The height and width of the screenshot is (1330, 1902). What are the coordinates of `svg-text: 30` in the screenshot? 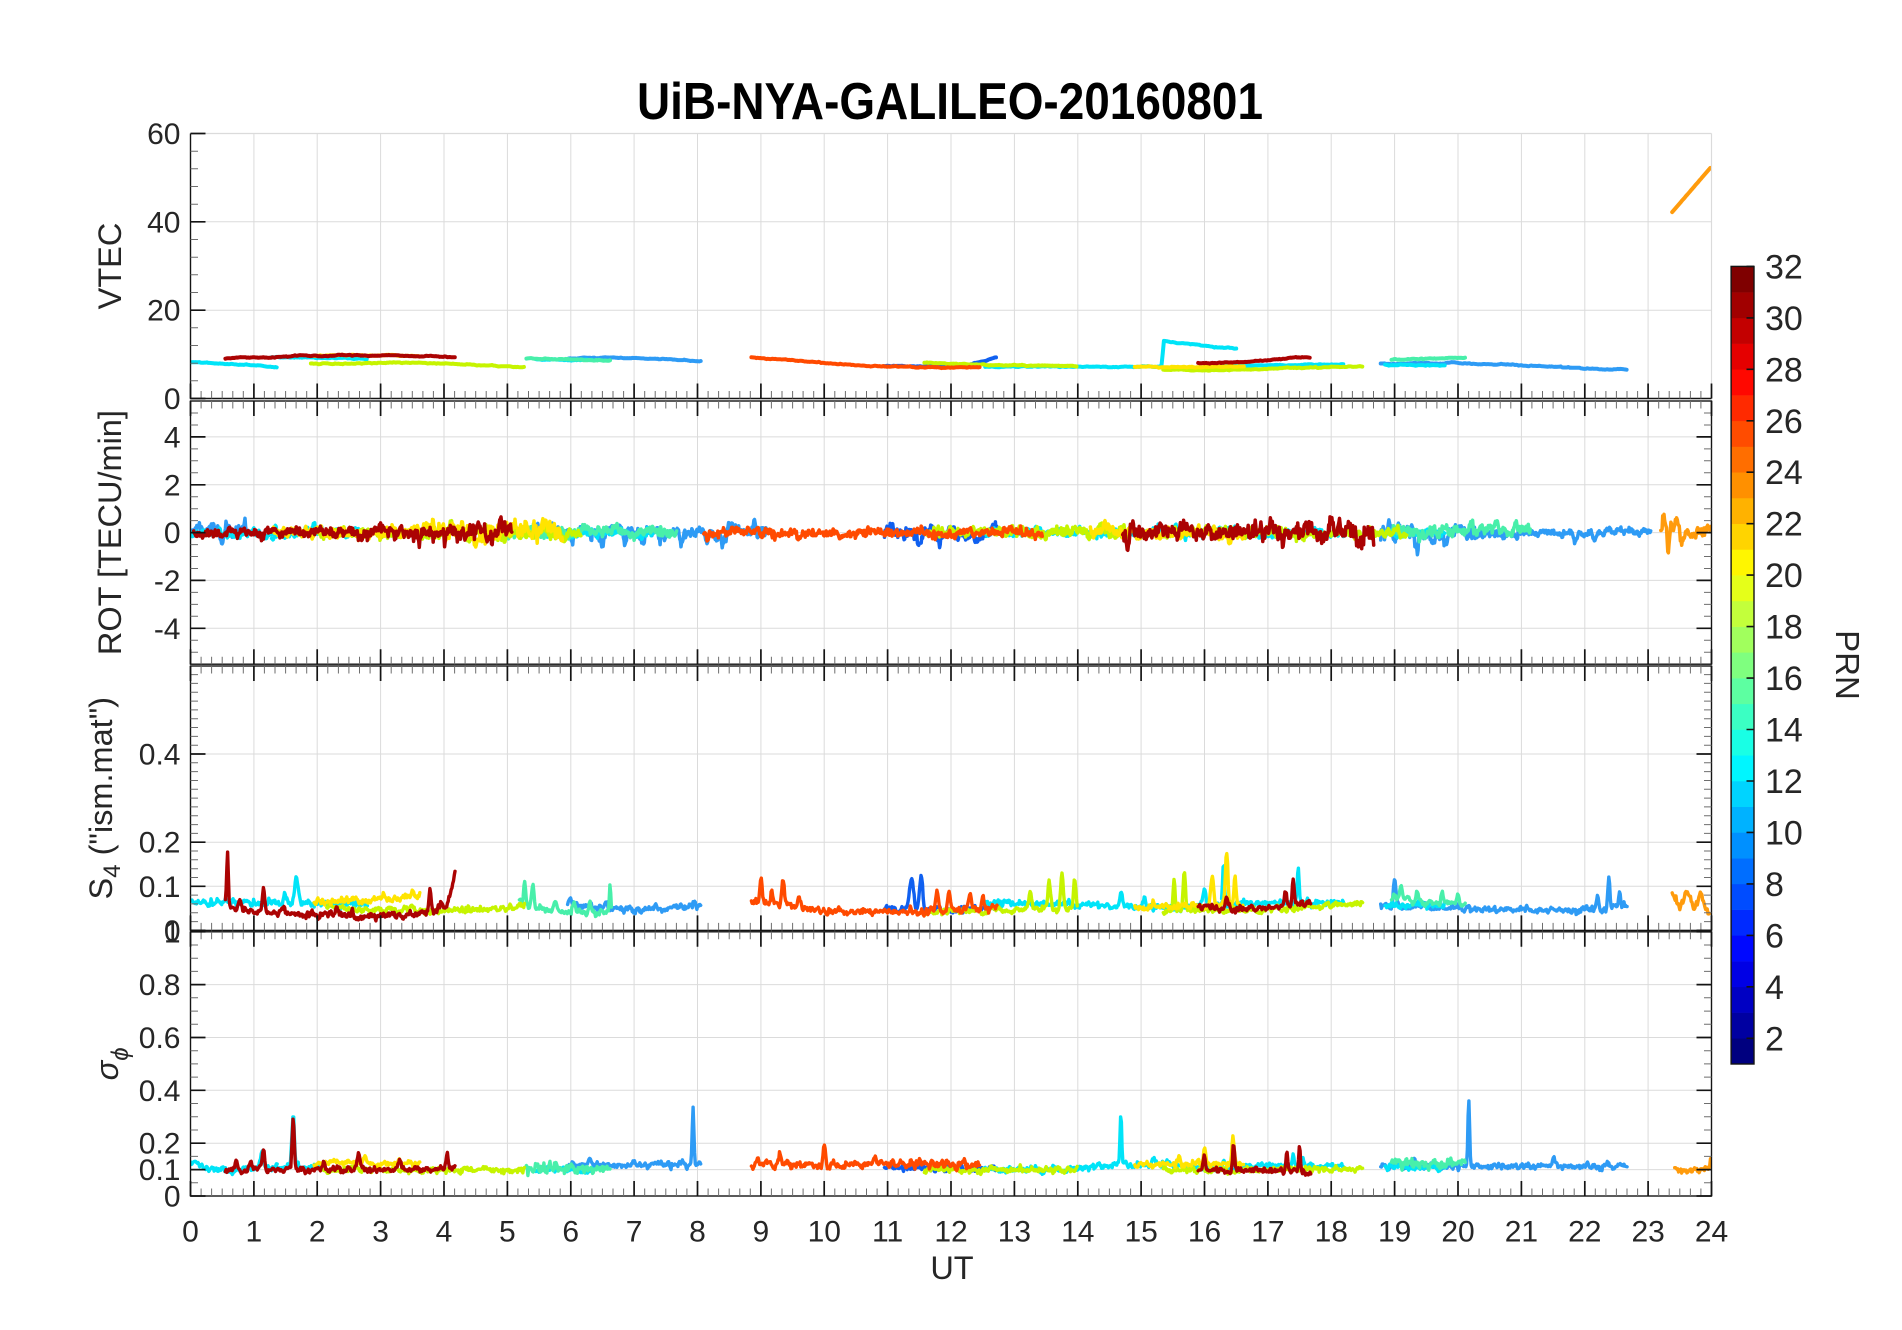 It's located at (1784, 319).